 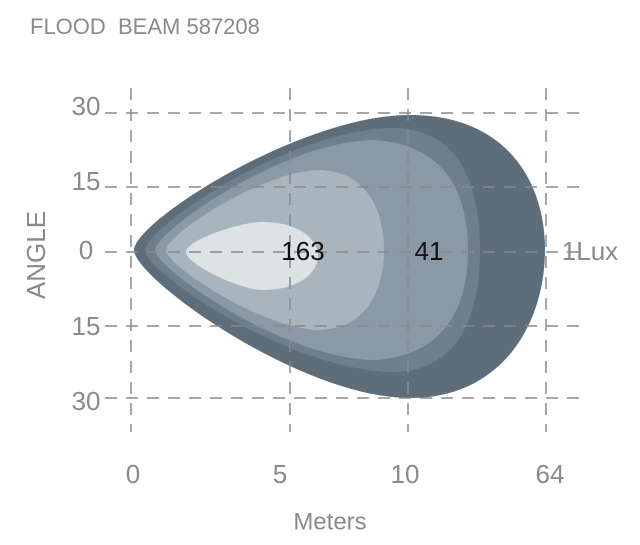 What do you see at coordinates (145, 26) in the screenshot?
I see `title: FLOOD BEAM 587208` at bounding box center [145, 26].